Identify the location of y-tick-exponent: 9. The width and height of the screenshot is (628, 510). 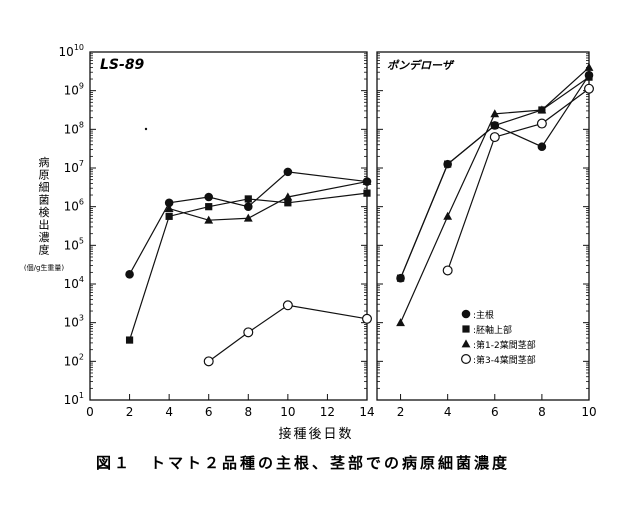
(81, 86).